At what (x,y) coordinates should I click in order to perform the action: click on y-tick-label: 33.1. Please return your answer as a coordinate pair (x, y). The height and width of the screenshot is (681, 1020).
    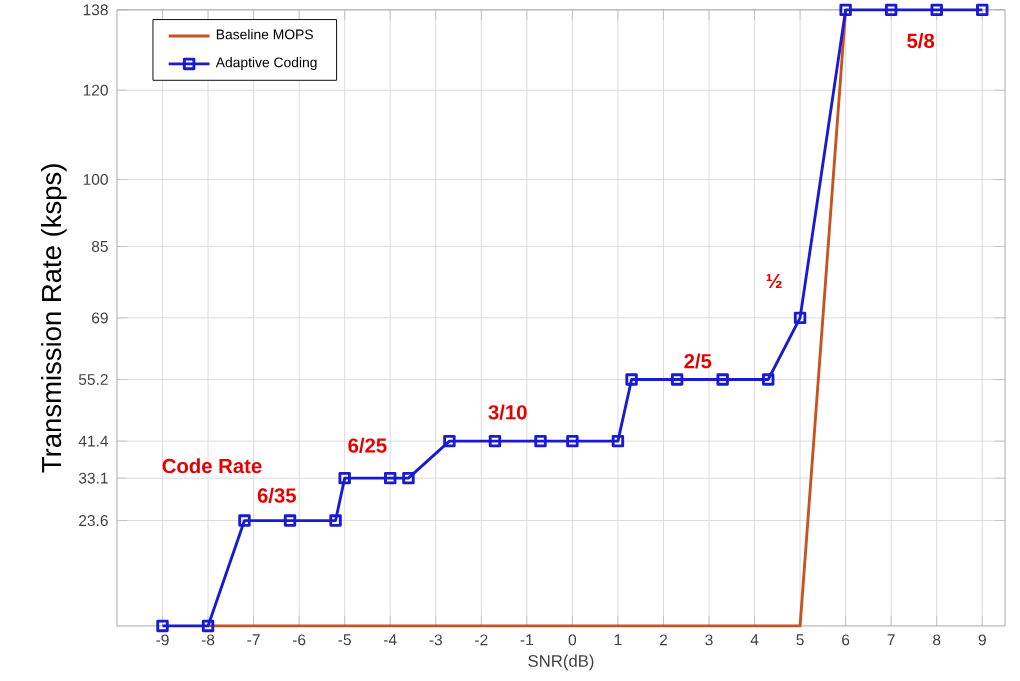
    Looking at the image, I should click on (93, 478).